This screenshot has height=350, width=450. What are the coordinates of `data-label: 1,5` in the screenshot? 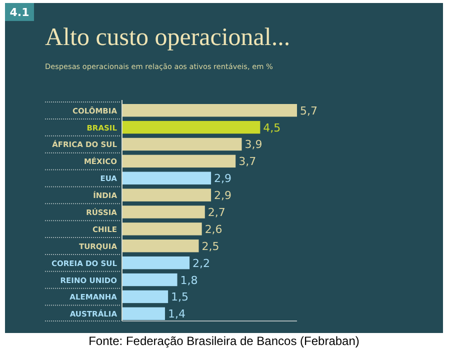 It's located at (180, 297).